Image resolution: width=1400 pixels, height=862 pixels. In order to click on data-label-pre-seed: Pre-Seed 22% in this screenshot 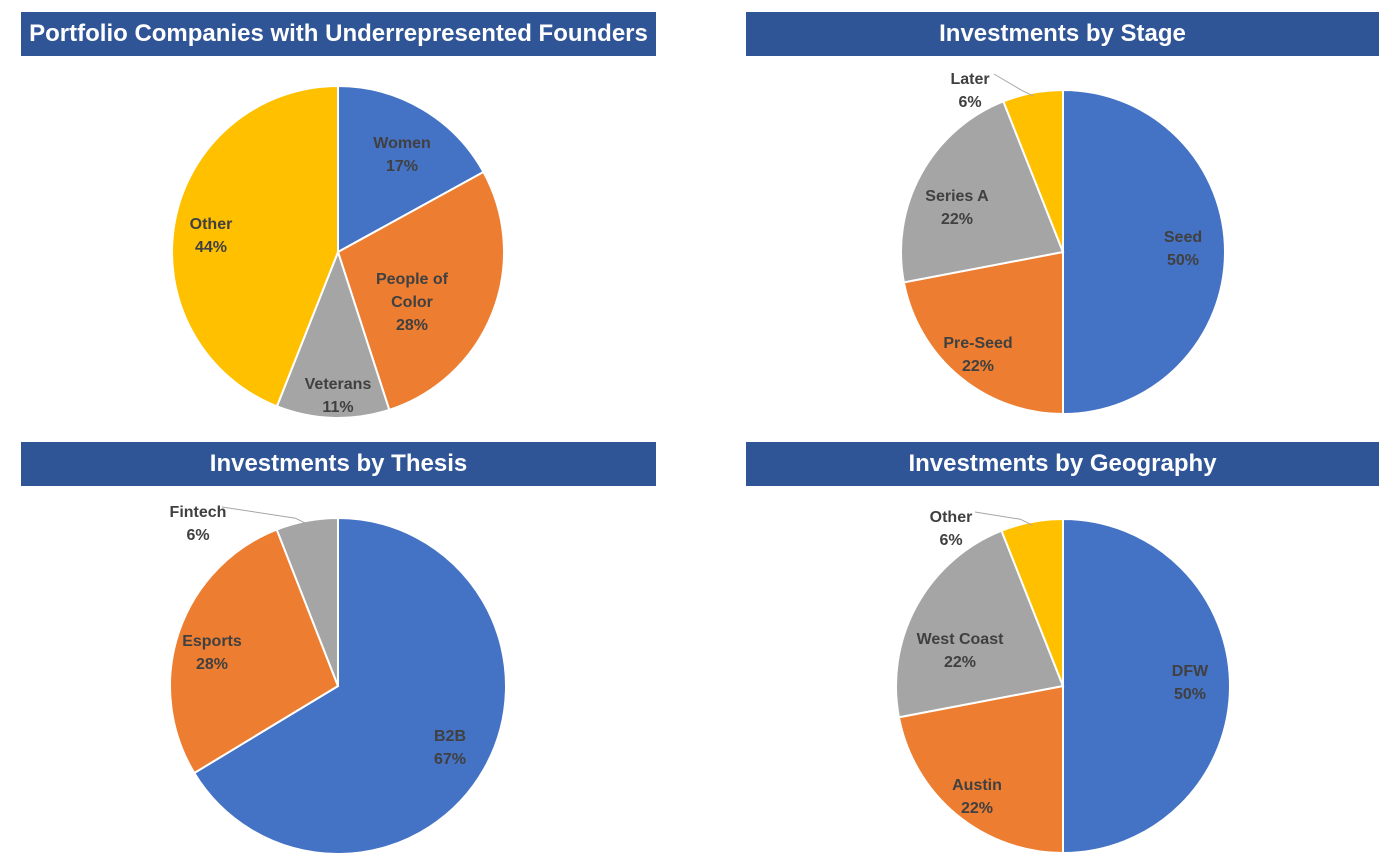, I will do `click(977, 355)`.